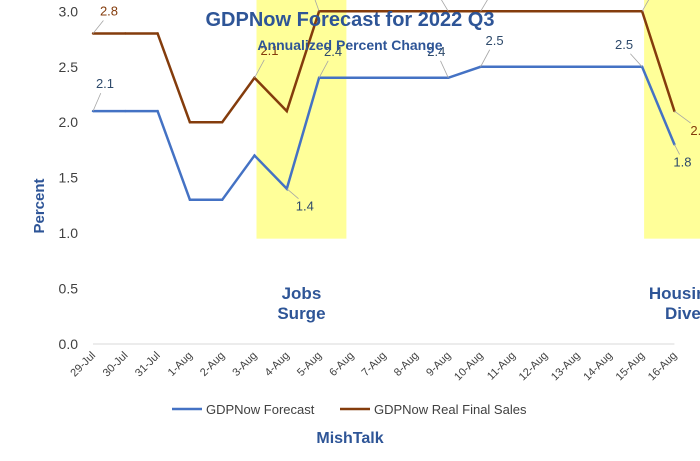  What do you see at coordinates (406, 364) in the screenshot?
I see `x-tick-label: 8-Aug` at bounding box center [406, 364].